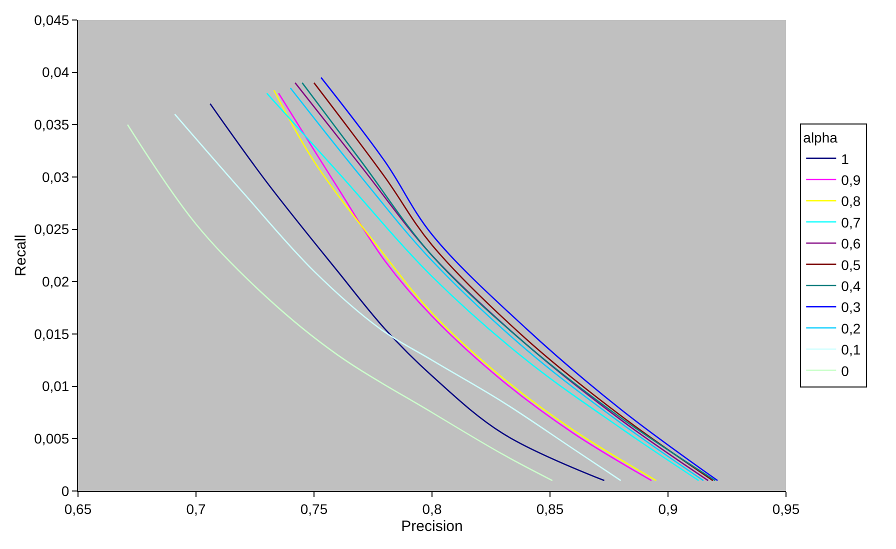  I want to click on legend-label: 0,2, so click(851, 328).